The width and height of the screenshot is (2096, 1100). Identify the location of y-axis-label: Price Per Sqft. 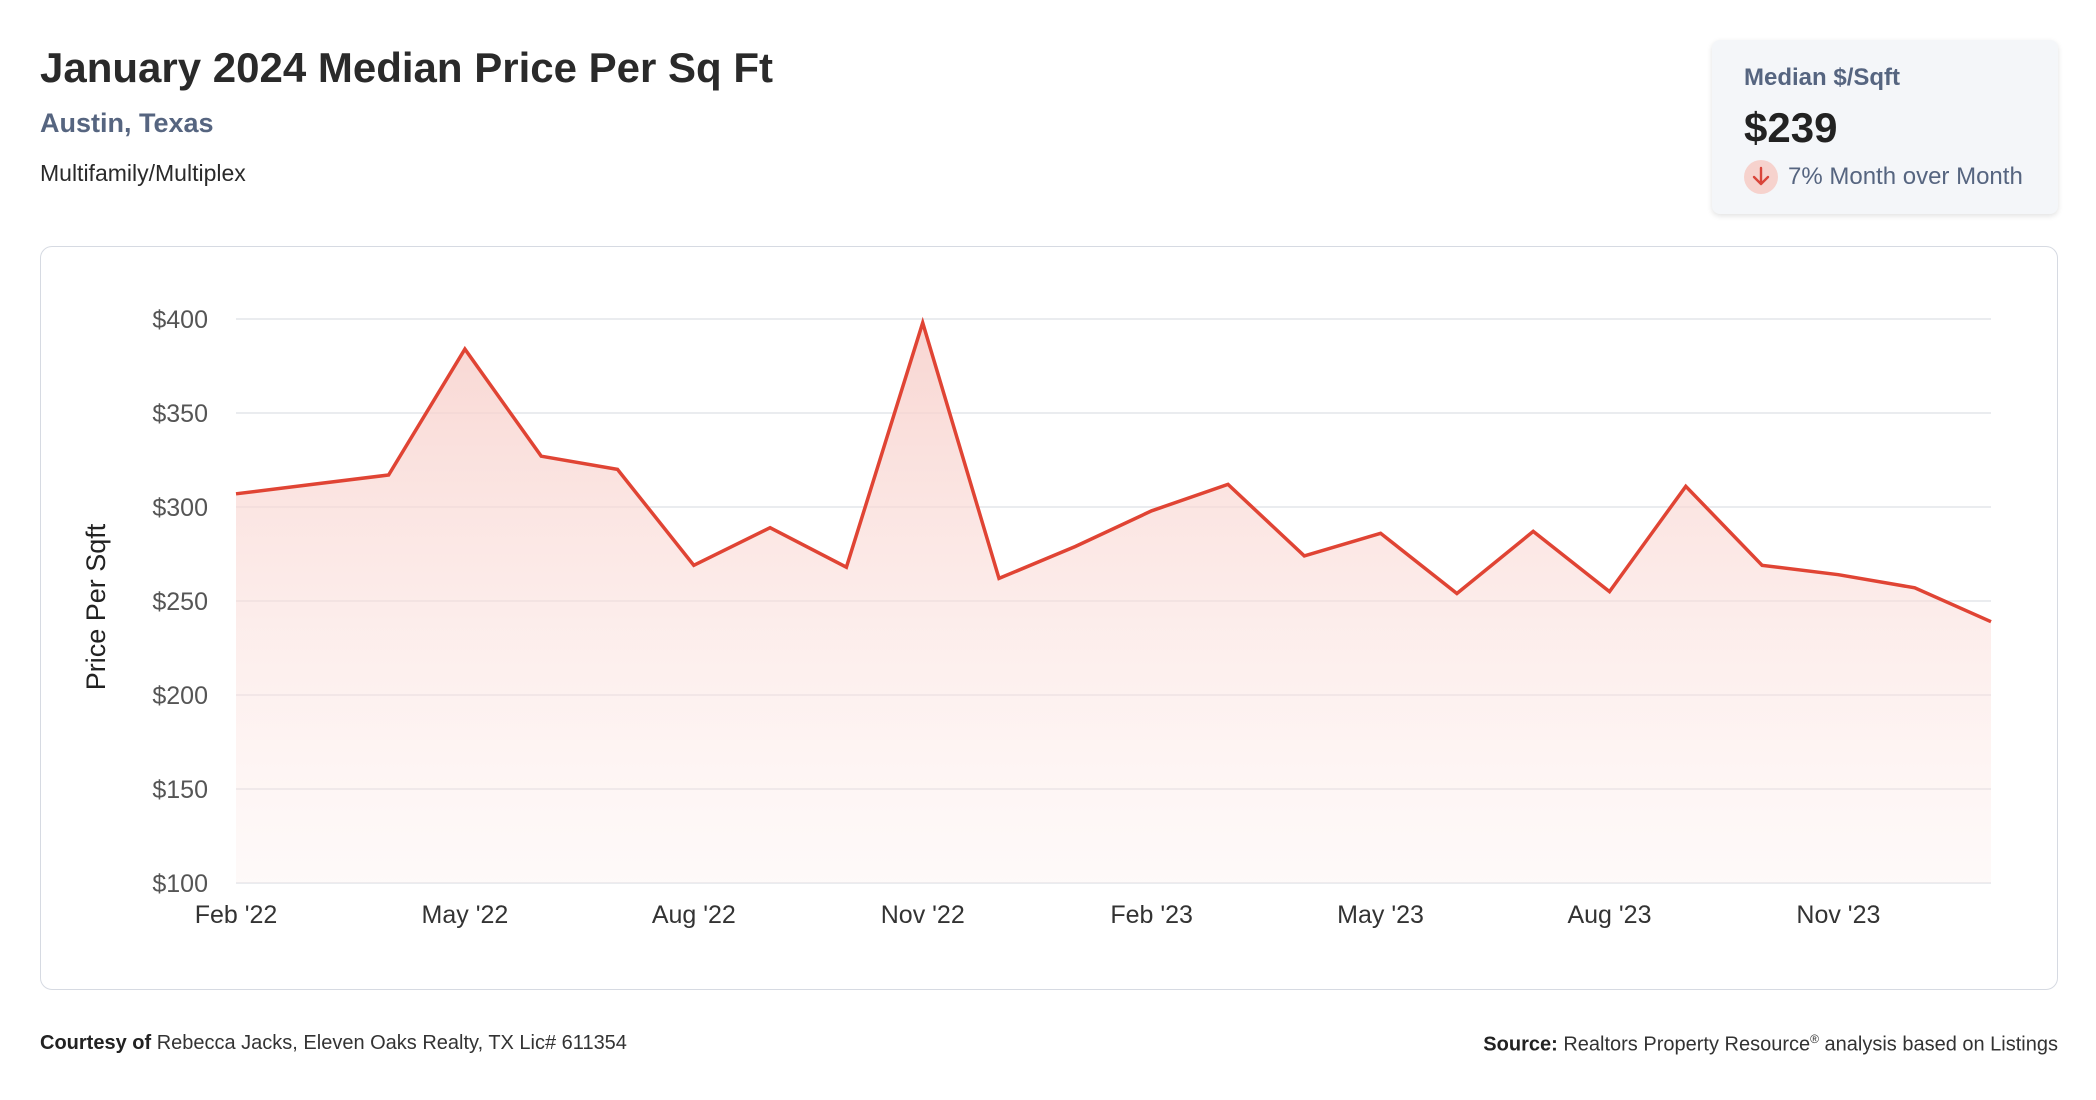
(96, 606).